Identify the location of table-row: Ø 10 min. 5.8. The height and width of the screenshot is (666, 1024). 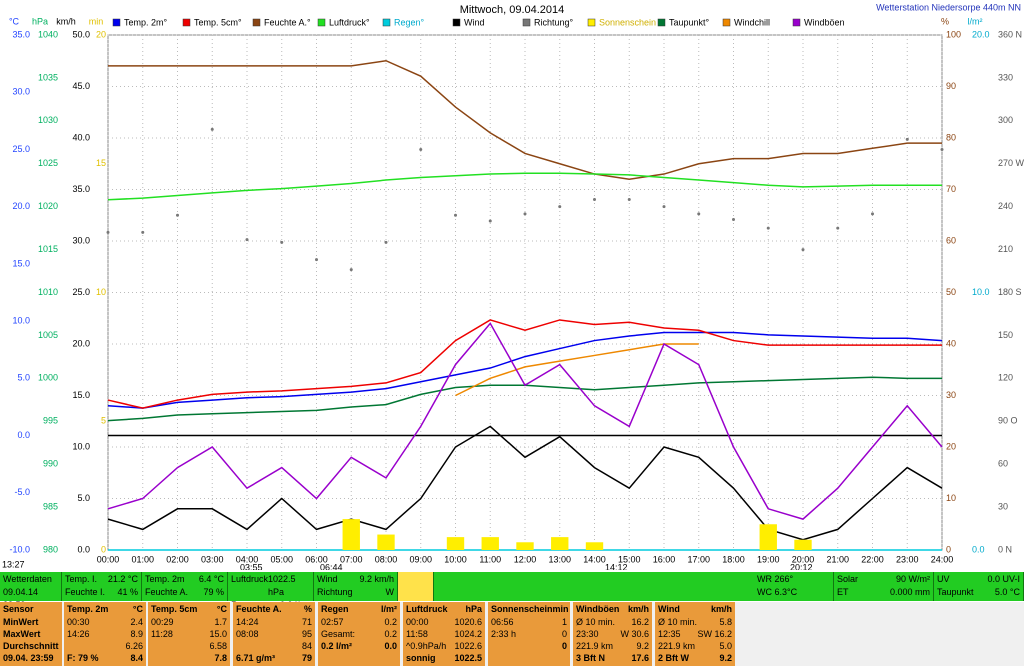
(695, 622).